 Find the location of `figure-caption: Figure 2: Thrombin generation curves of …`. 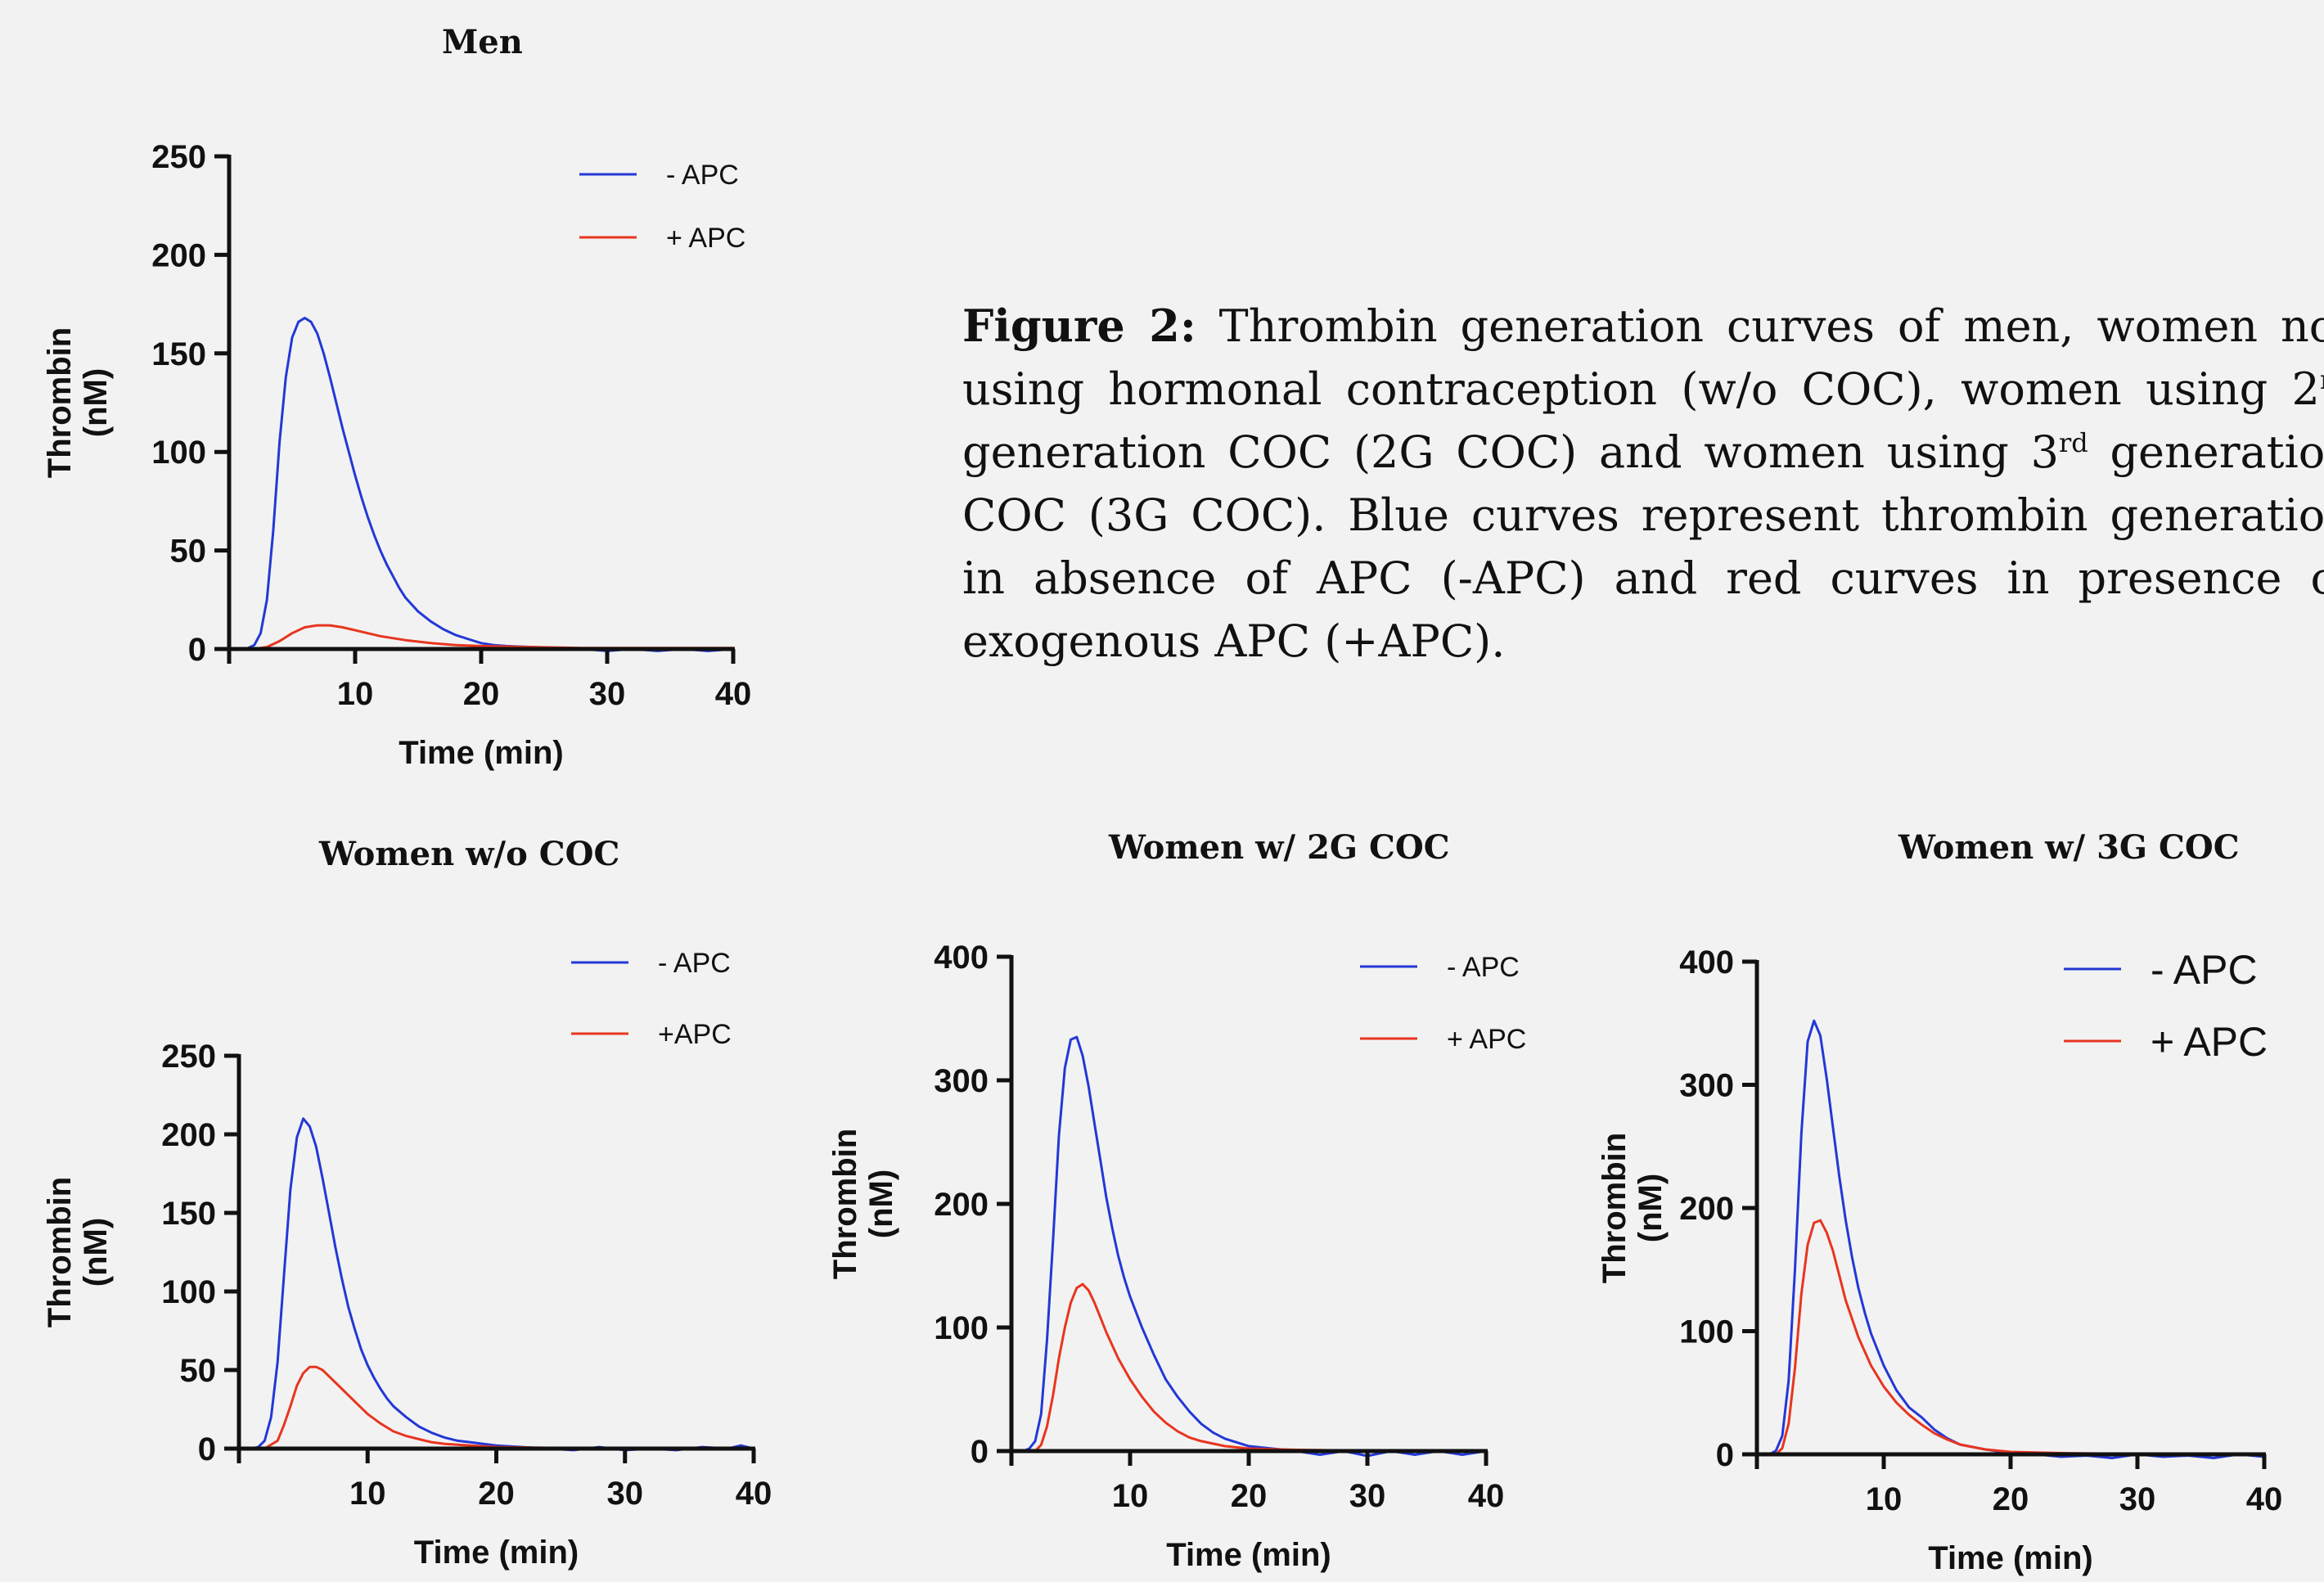

figure-caption: Figure 2: Thrombin generation curves of … is located at coordinates (1643, 484).